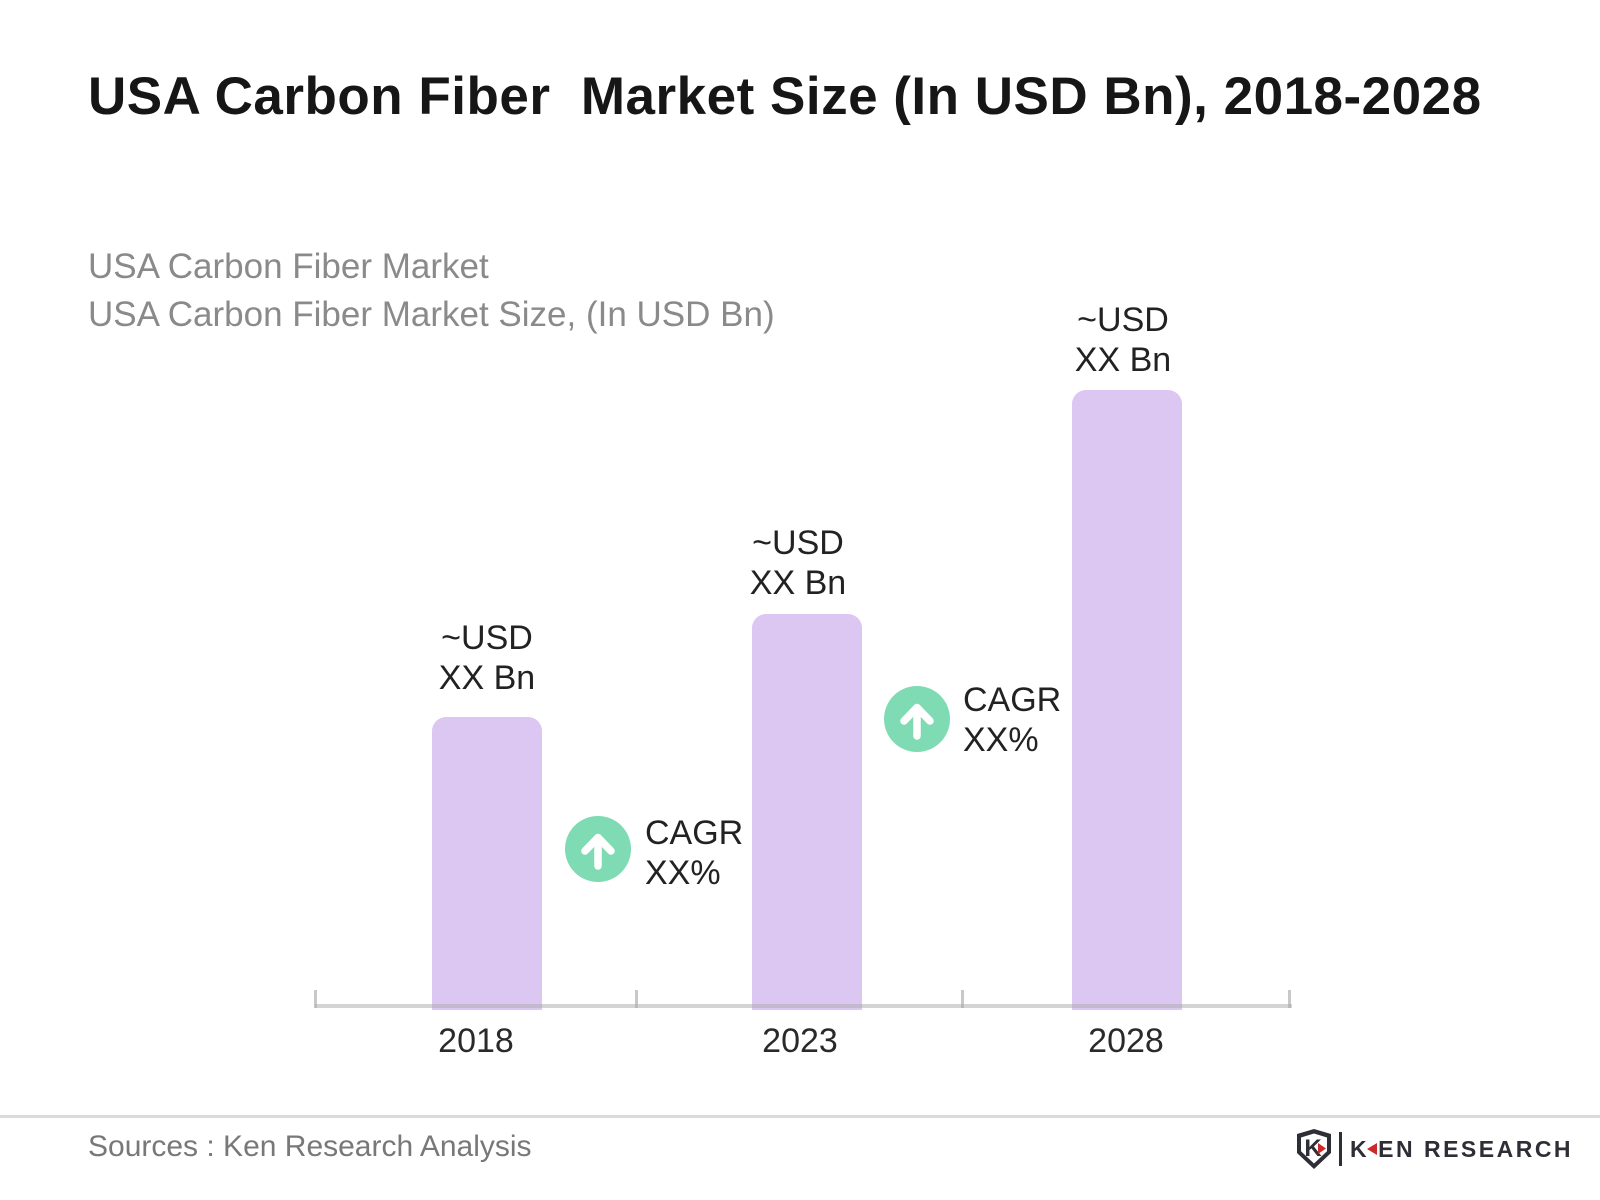  I want to click on cagr-text-1: CAGR XX%, so click(694, 853).